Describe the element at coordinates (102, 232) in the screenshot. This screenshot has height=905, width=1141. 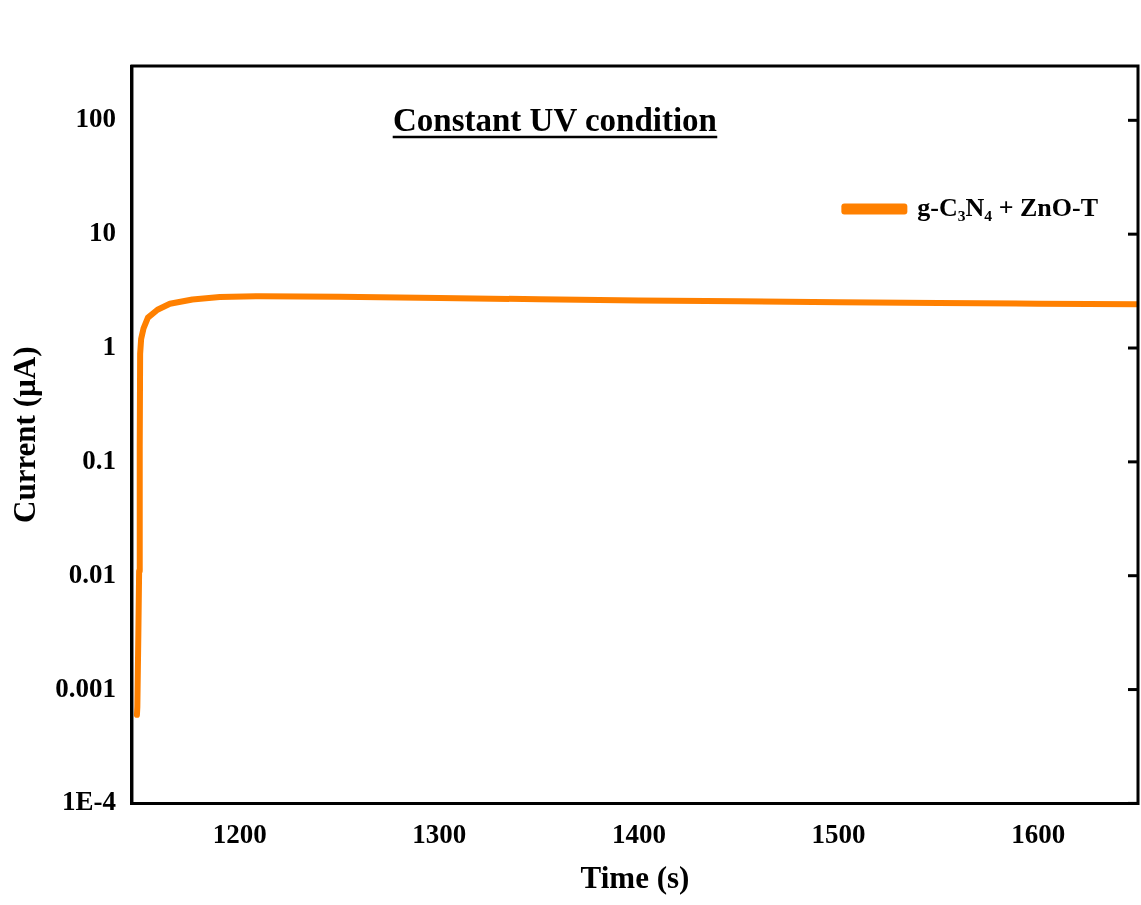
I see `y-tick-label: 10` at that location.